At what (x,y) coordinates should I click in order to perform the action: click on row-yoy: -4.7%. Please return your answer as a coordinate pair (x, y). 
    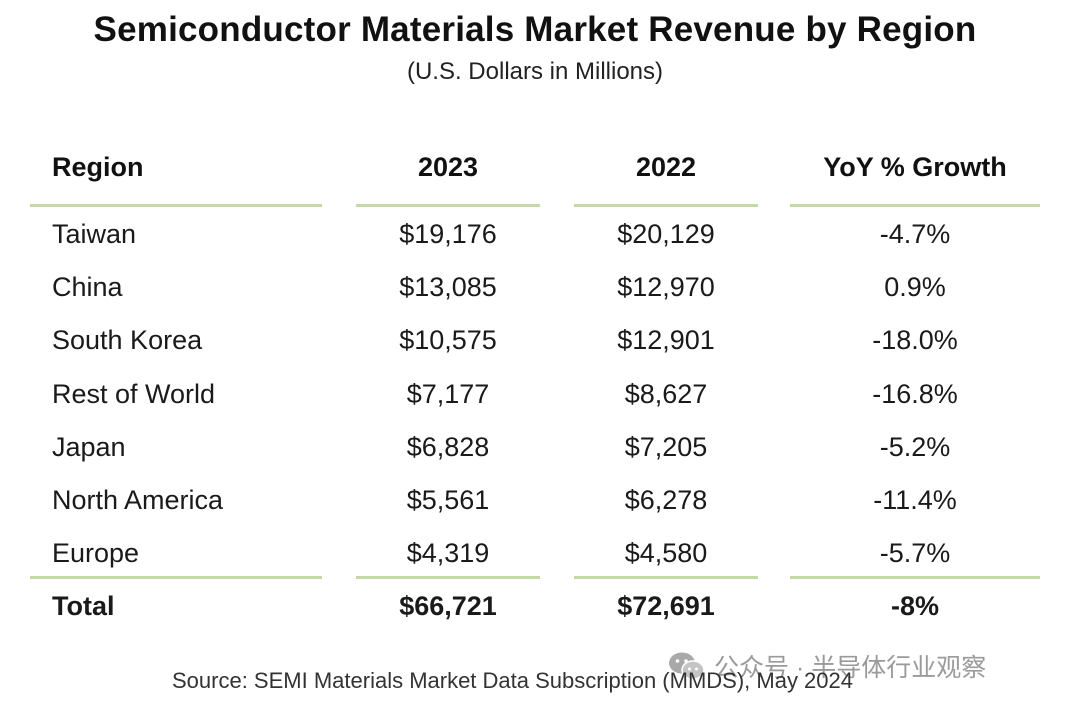
    Looking at the image, I should click on (915, 234).